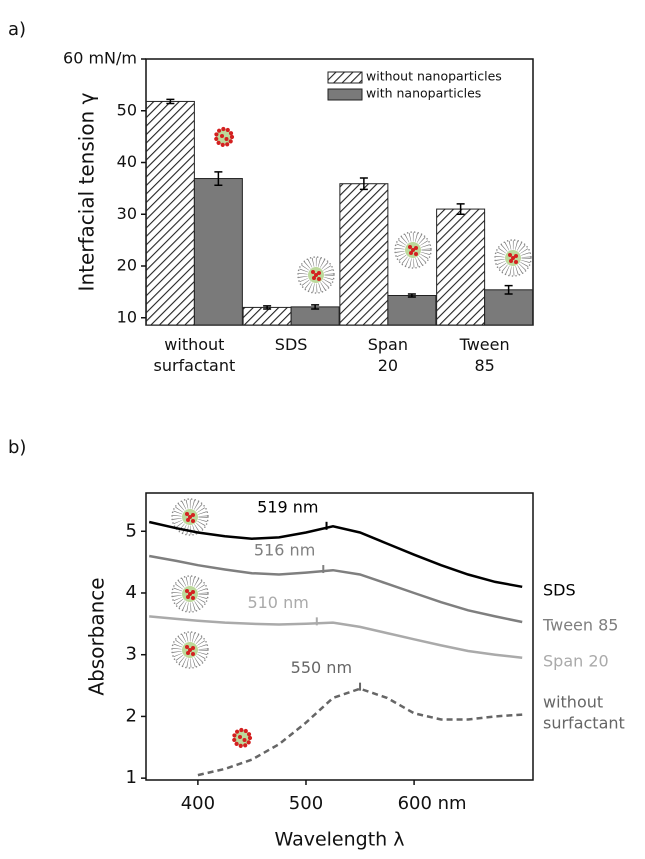 Image resolution: width=645 pixels, height=859 pixels. What do you see at coordinates (284, 550) in the screenshot?
I see `peak-label: 516 nm` at bounding box center [284, 550].